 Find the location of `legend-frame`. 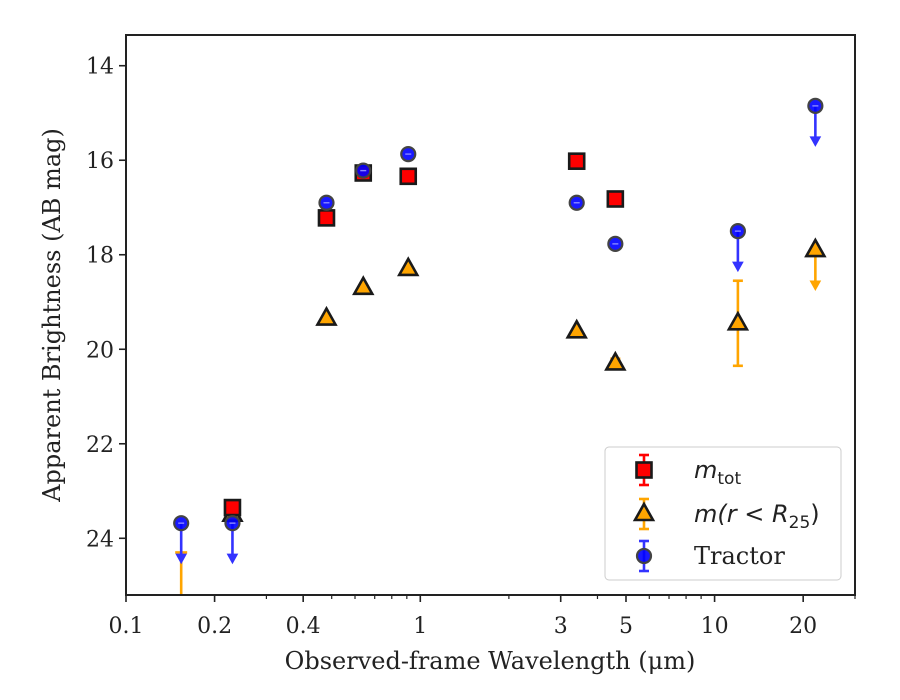

legend-frame is located at coordinates (723, 513).